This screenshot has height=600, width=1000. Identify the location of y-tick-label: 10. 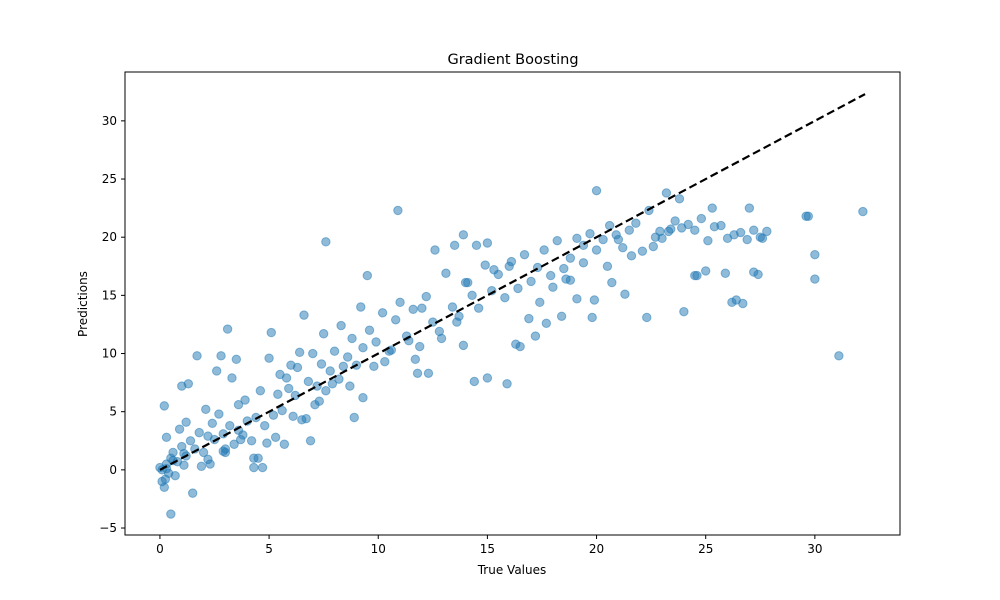
(109, 354).